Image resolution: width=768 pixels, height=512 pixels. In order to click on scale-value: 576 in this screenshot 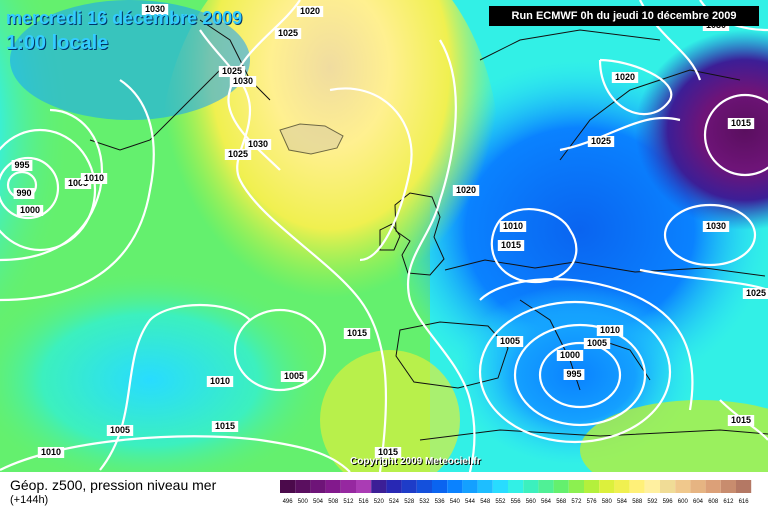, I will do `click(592, 502)`.